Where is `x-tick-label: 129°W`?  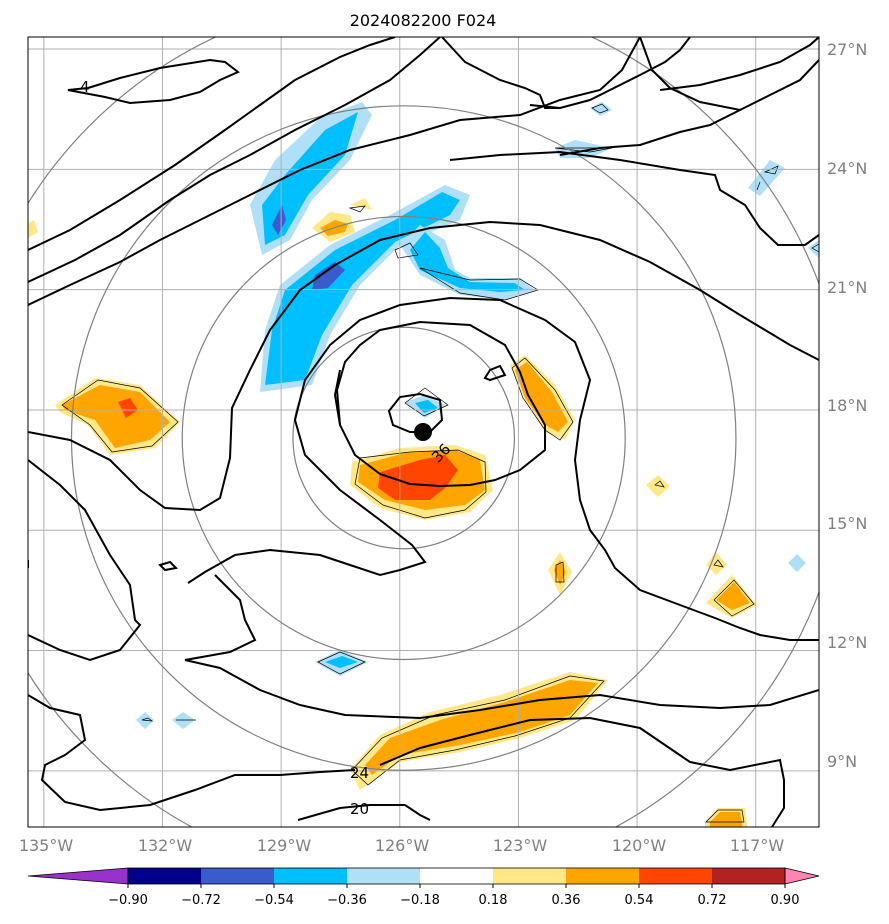
x-tick-label: 129°W is located at coordinates (284, 845).